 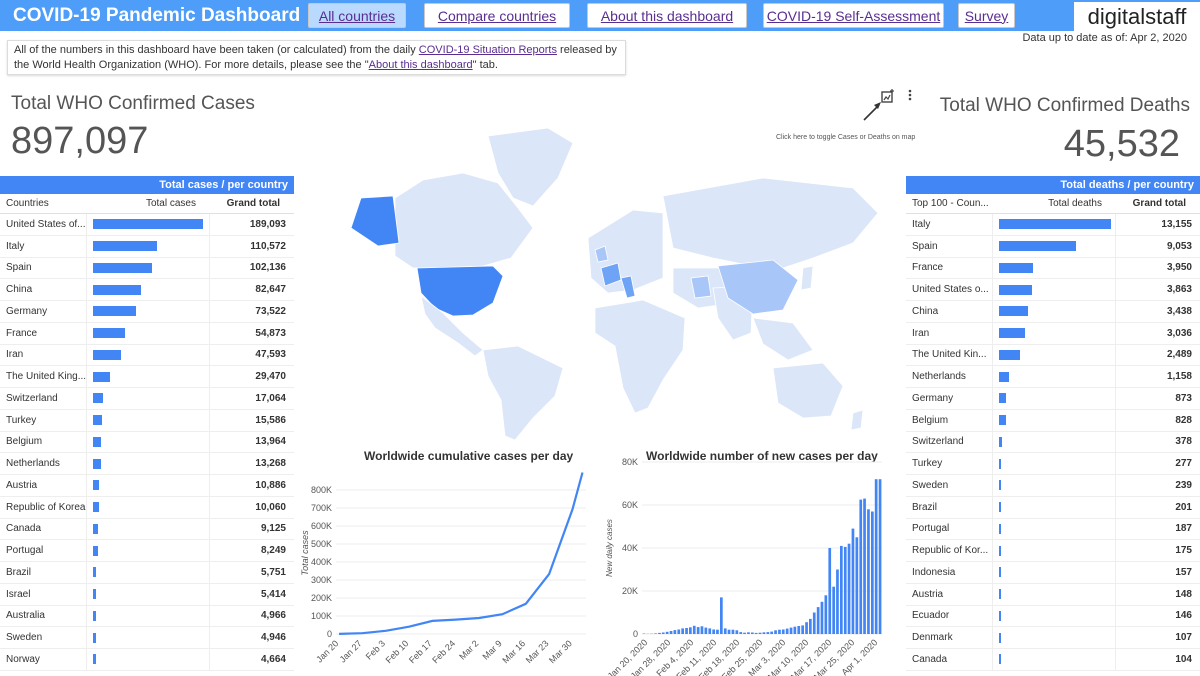 What do you see at coordinates (321, 490) in the screenshot?
I see `y-tick-label: 800K` at bounding box center [321, 490].